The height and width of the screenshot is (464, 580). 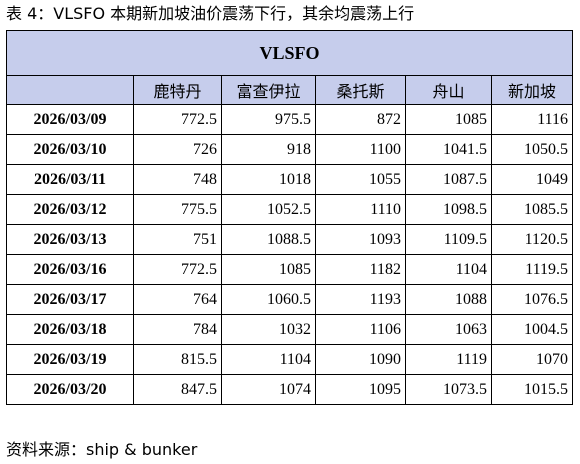 What do you see at coordinates (360, 359) in the screenshot?
I see `price-cell: 1090` at bounding box center [360, 359].